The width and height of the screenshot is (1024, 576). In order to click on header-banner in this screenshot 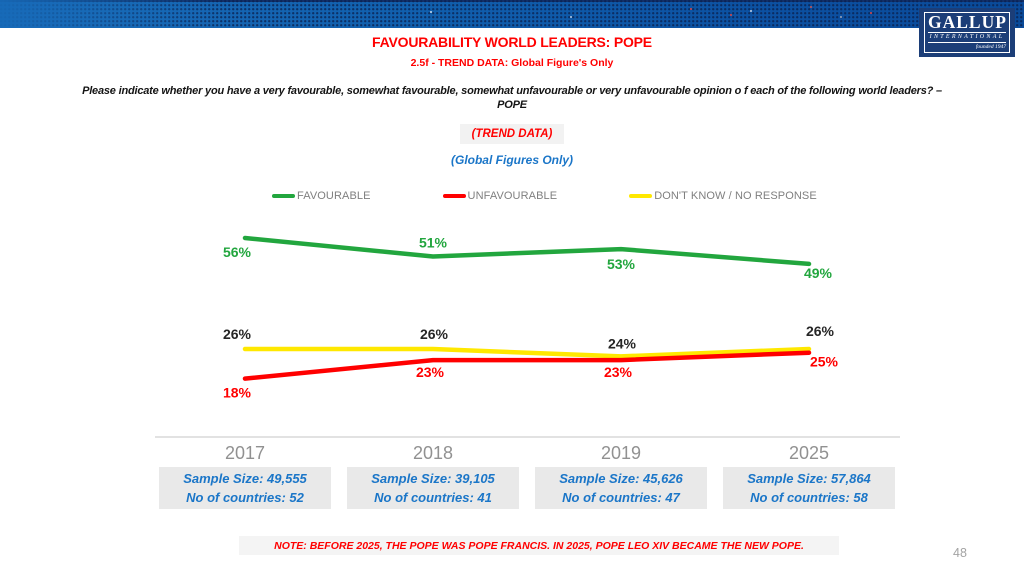, I will do `click(512, 14)`.